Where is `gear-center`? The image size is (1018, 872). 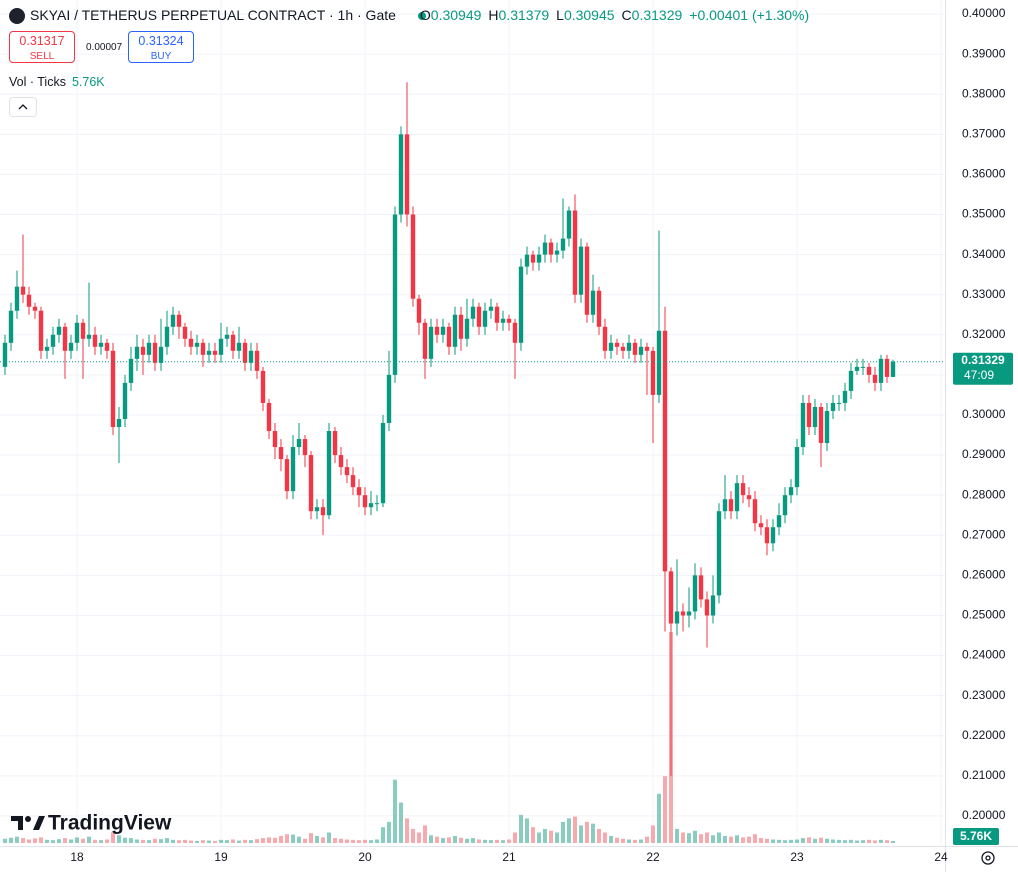
gear-center is located at coordinates (988, 858).